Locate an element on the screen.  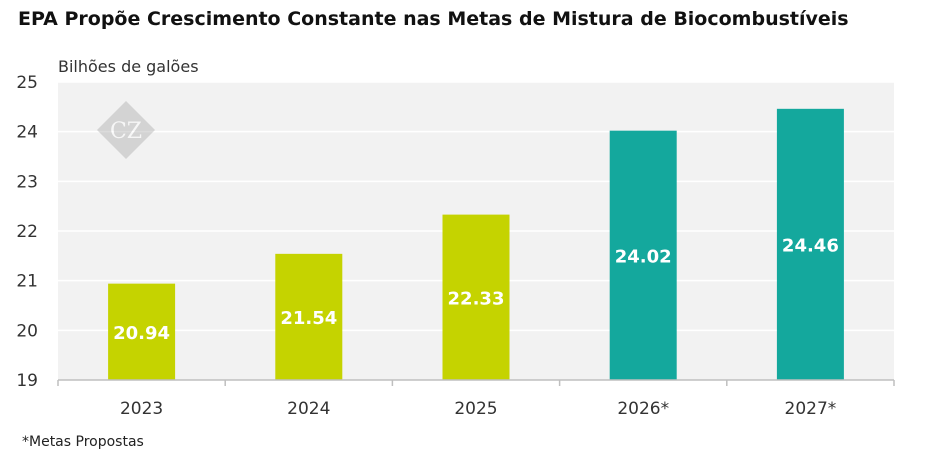
data-label: 24.02 is located at coordinates (643, 256).